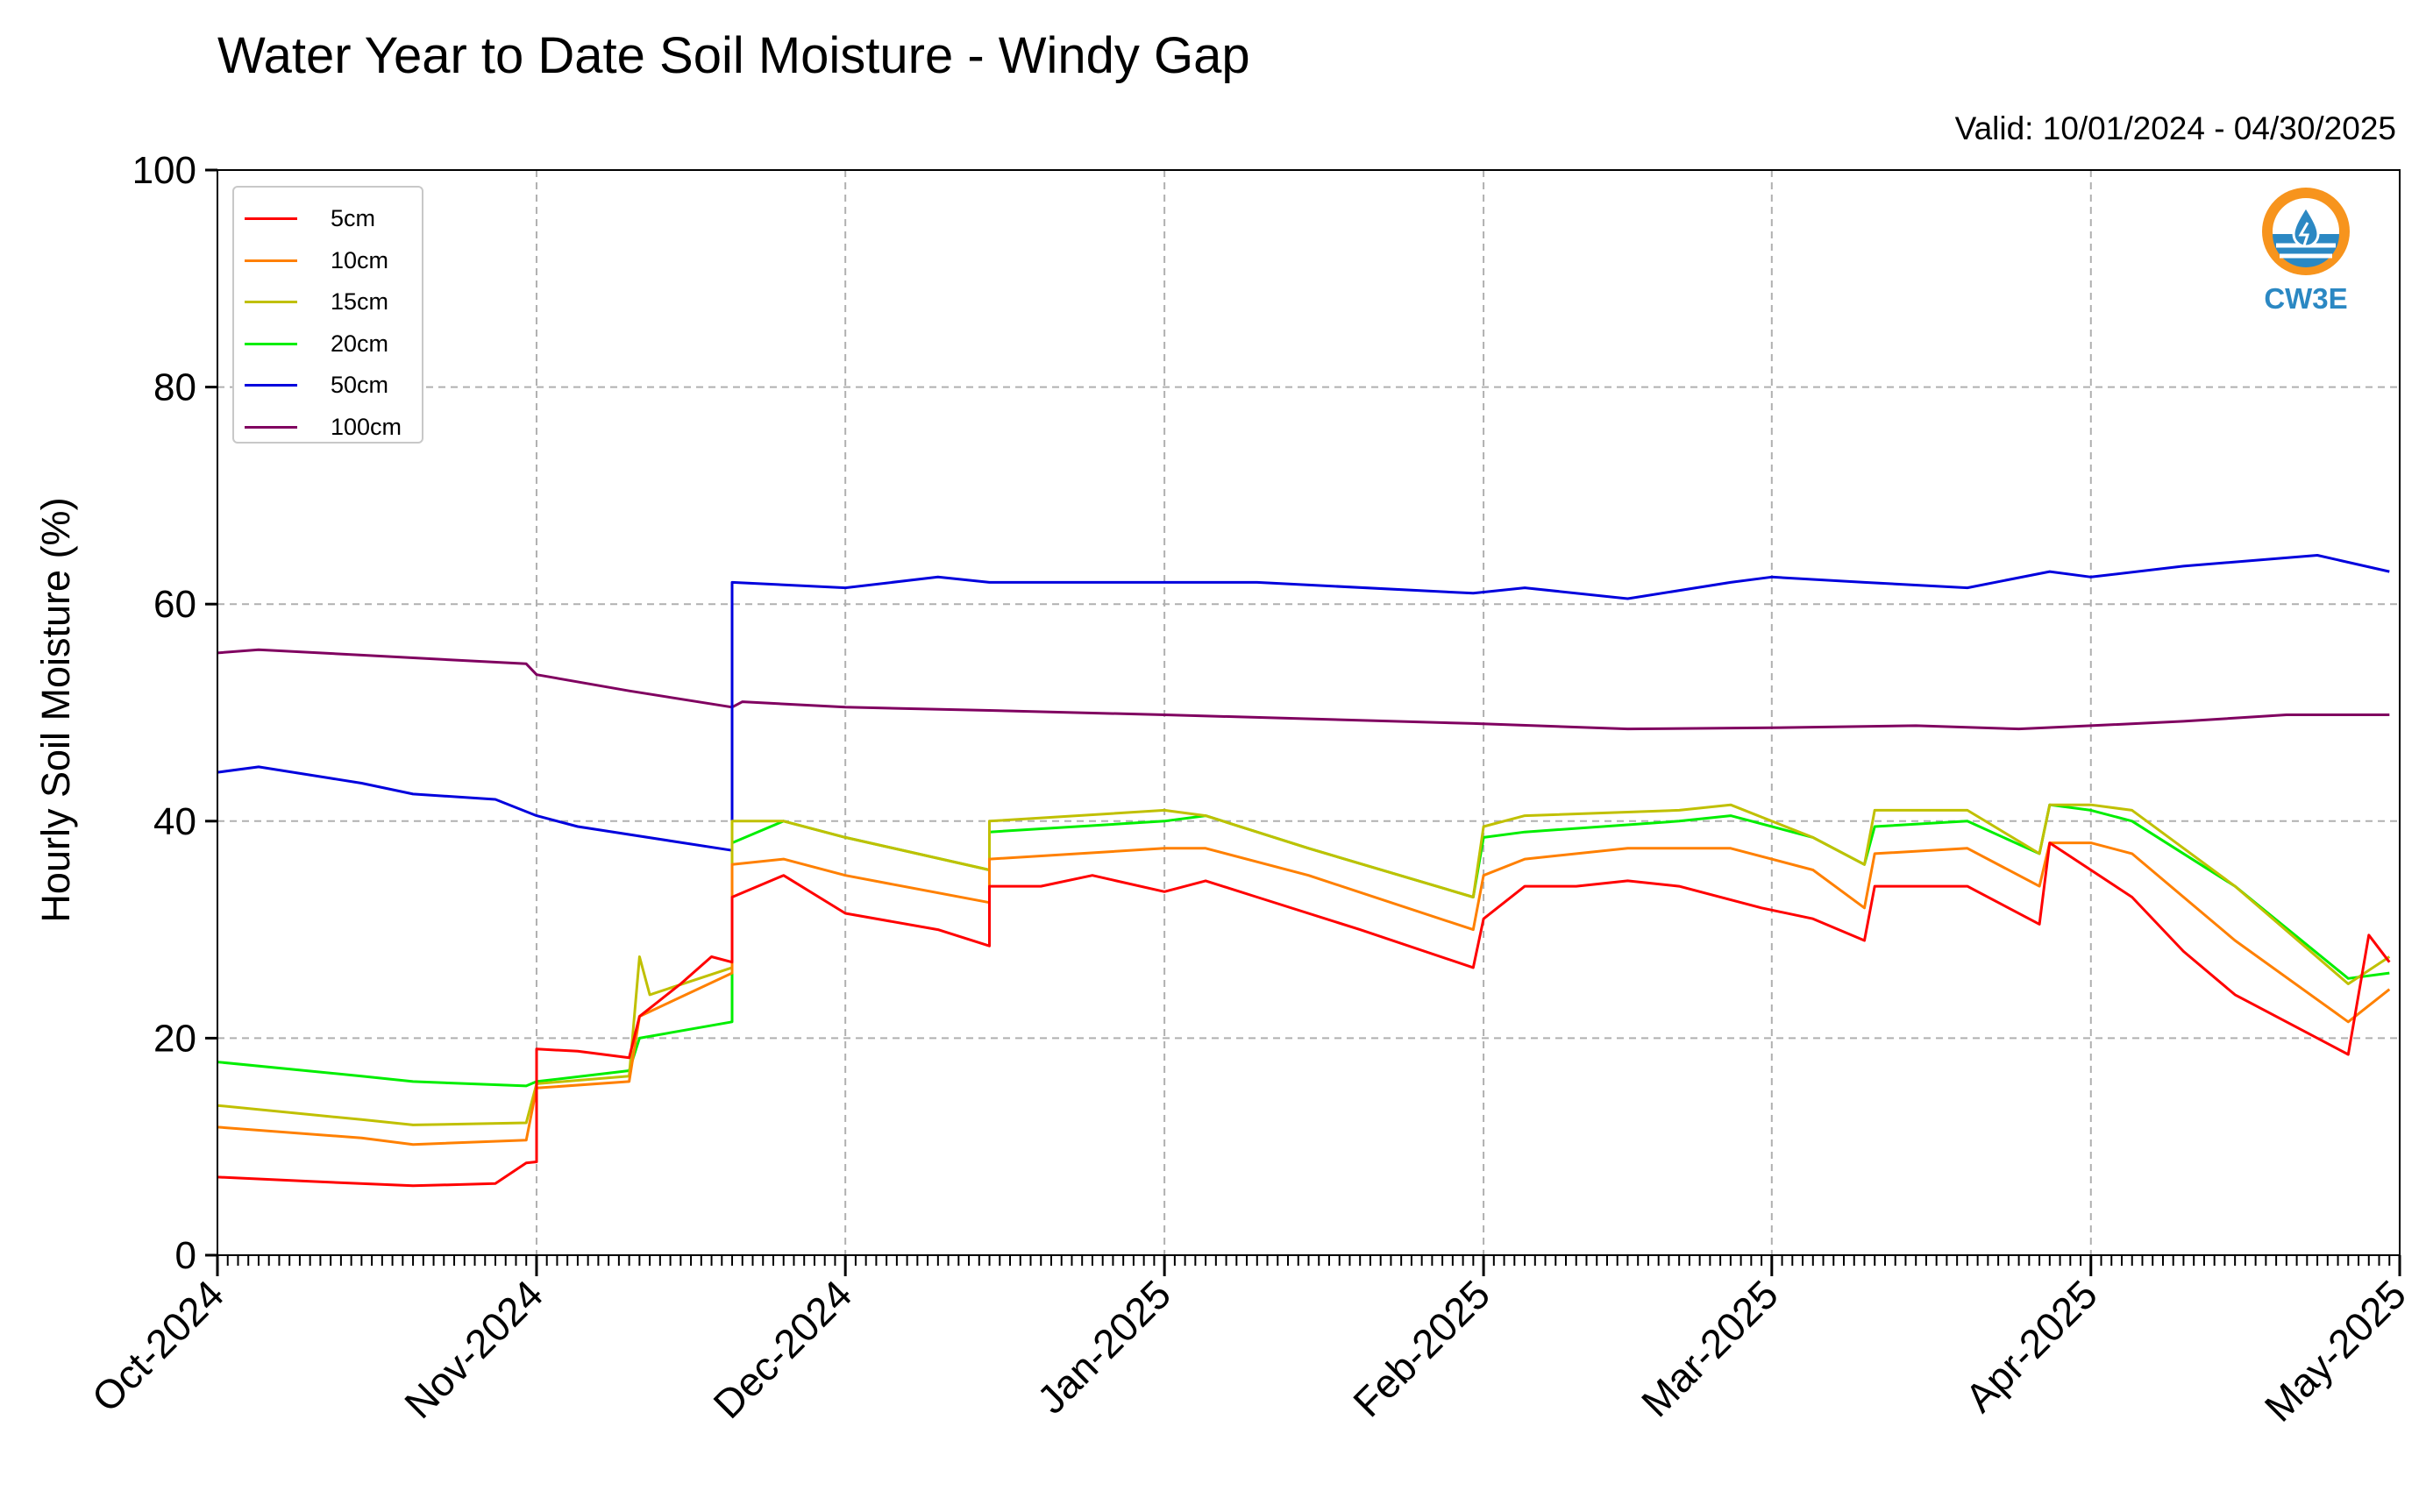  Describe the element at coordinates (353, 218) in the screenshot. I see `legend-label: 5cm` at that location.